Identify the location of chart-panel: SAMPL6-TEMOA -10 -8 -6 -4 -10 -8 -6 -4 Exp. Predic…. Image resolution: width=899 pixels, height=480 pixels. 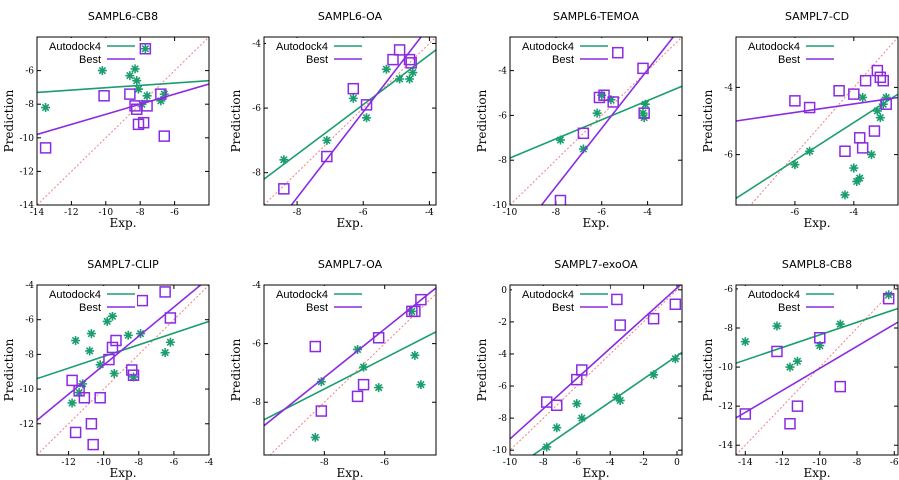
(579, 120).